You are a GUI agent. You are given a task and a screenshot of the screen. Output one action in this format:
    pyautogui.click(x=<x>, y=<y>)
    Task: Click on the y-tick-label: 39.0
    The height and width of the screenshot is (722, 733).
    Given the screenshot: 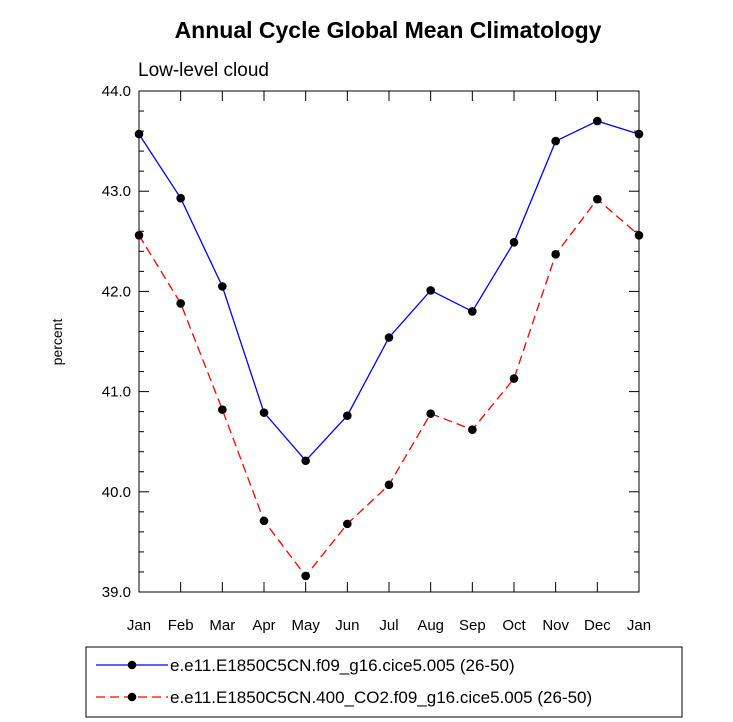 What is the action you would take?
    pyautogui.click(x=116, y=592)
    